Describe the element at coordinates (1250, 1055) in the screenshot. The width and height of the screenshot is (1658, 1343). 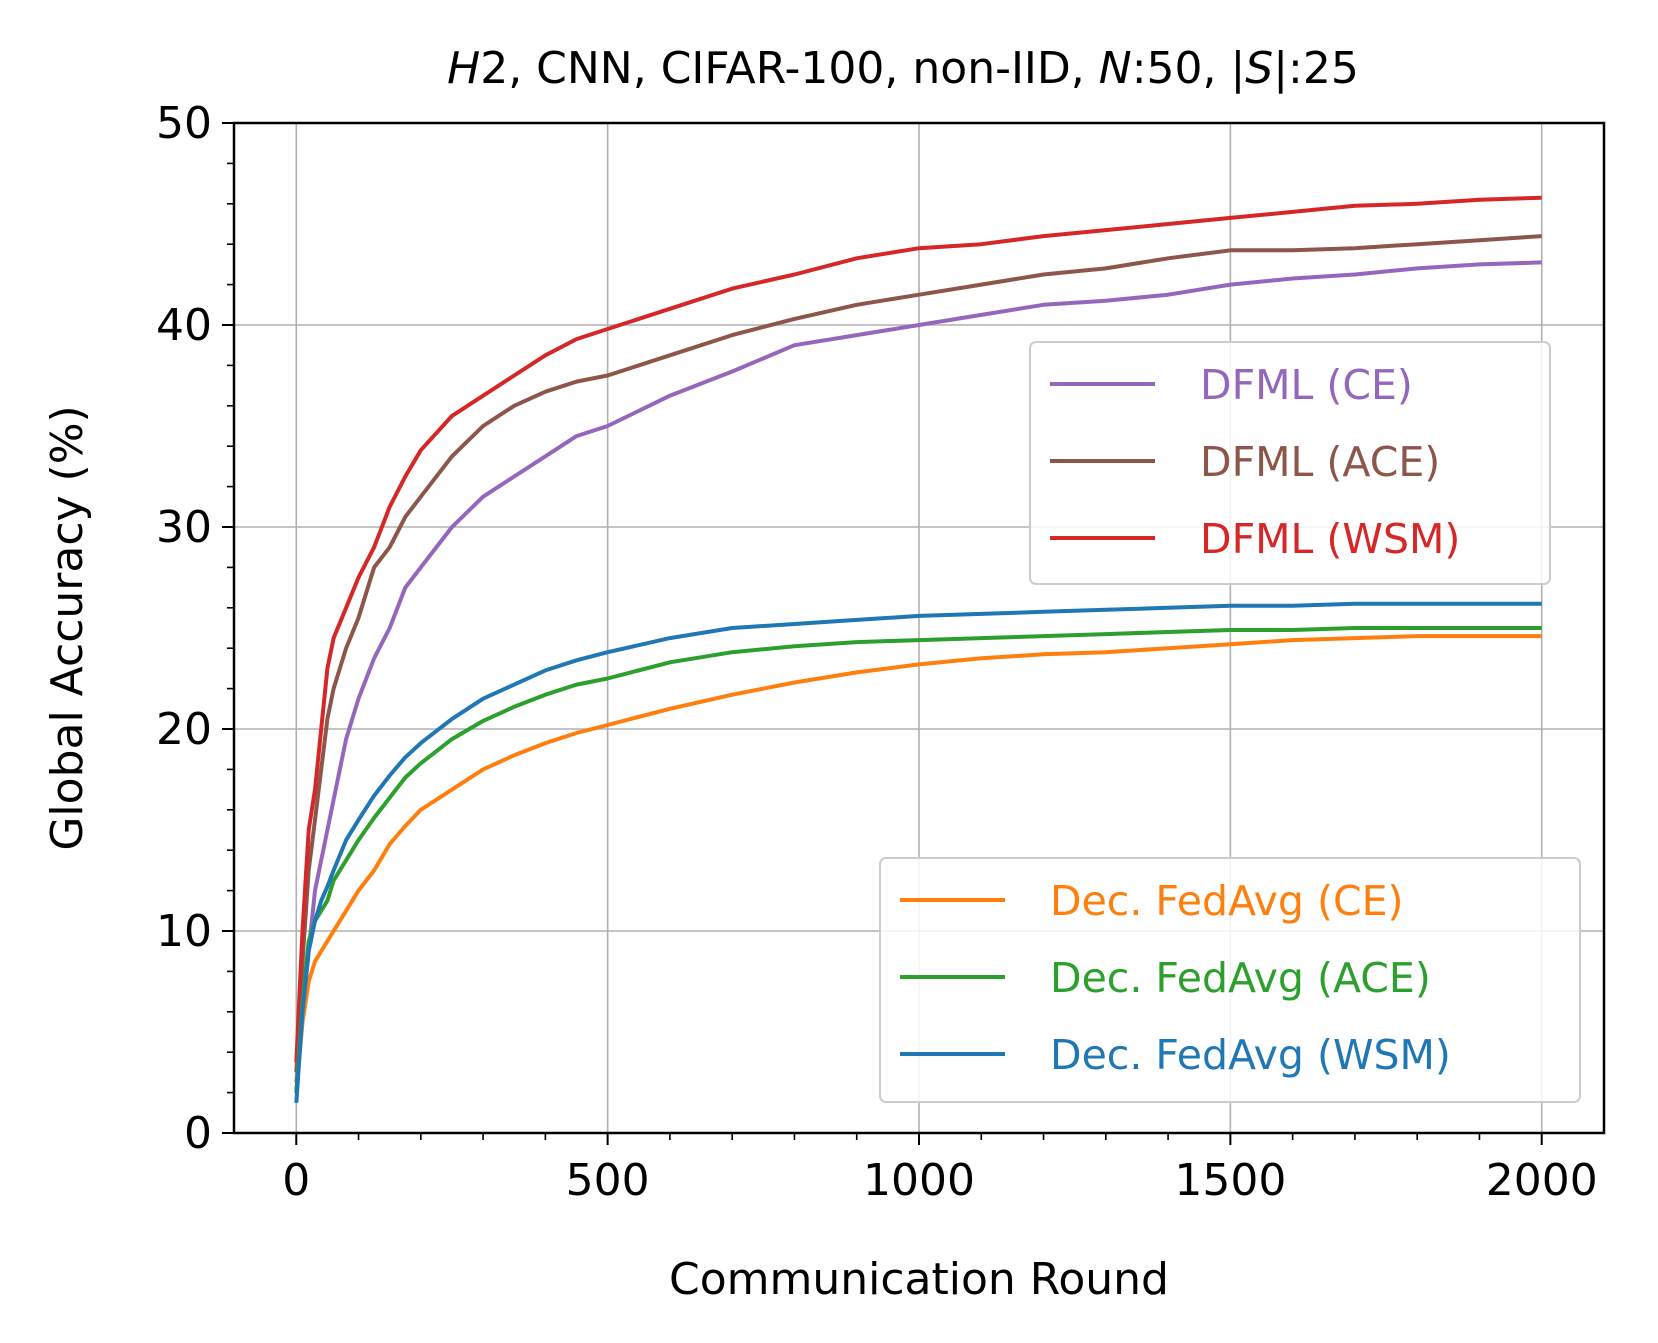
I see `legend-label: Dec. FedAvg (WSM)` at that location.